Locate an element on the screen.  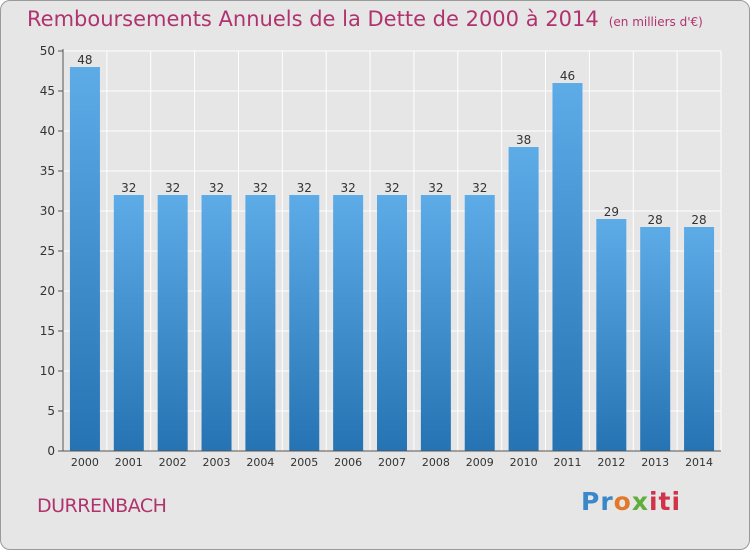
x-tick-label: 2005 is located at coordinates (304, 462).